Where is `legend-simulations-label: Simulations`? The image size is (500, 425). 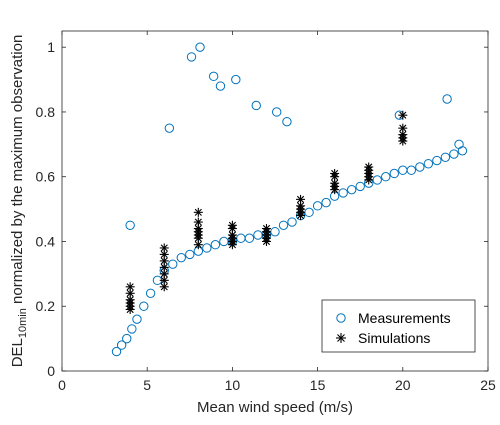
legend-simulations-label: Simulations is located at coordinates (394, 338).